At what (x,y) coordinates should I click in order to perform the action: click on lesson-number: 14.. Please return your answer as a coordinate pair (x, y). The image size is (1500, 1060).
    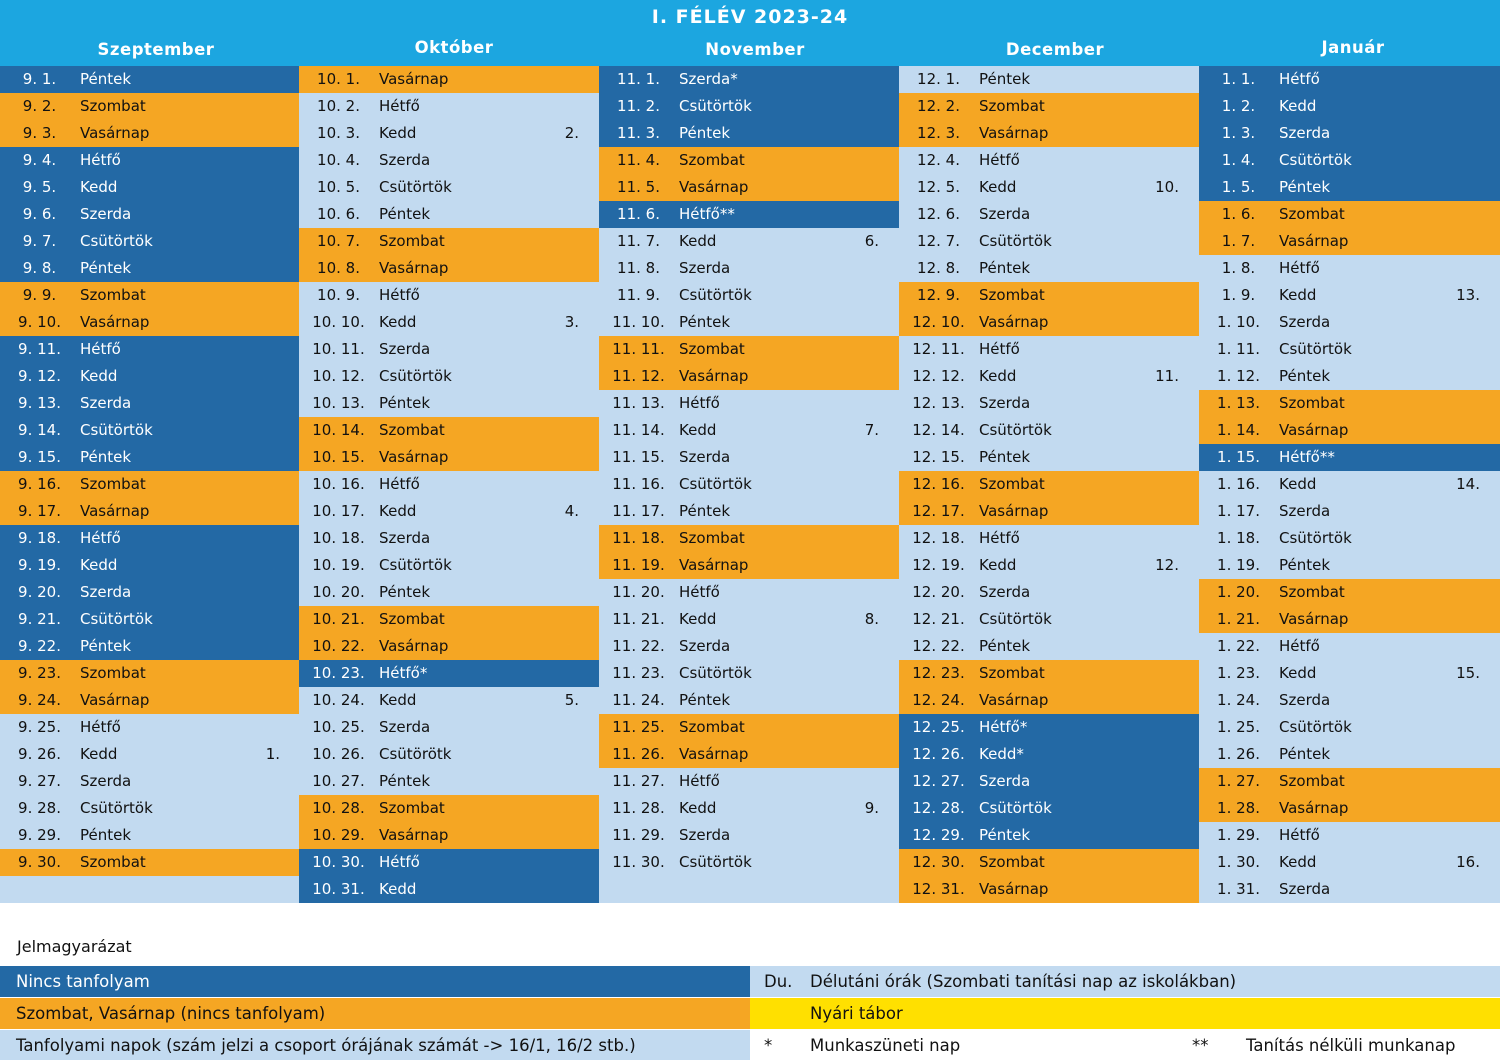
    Looking at the image, I should click on (1468, 484).